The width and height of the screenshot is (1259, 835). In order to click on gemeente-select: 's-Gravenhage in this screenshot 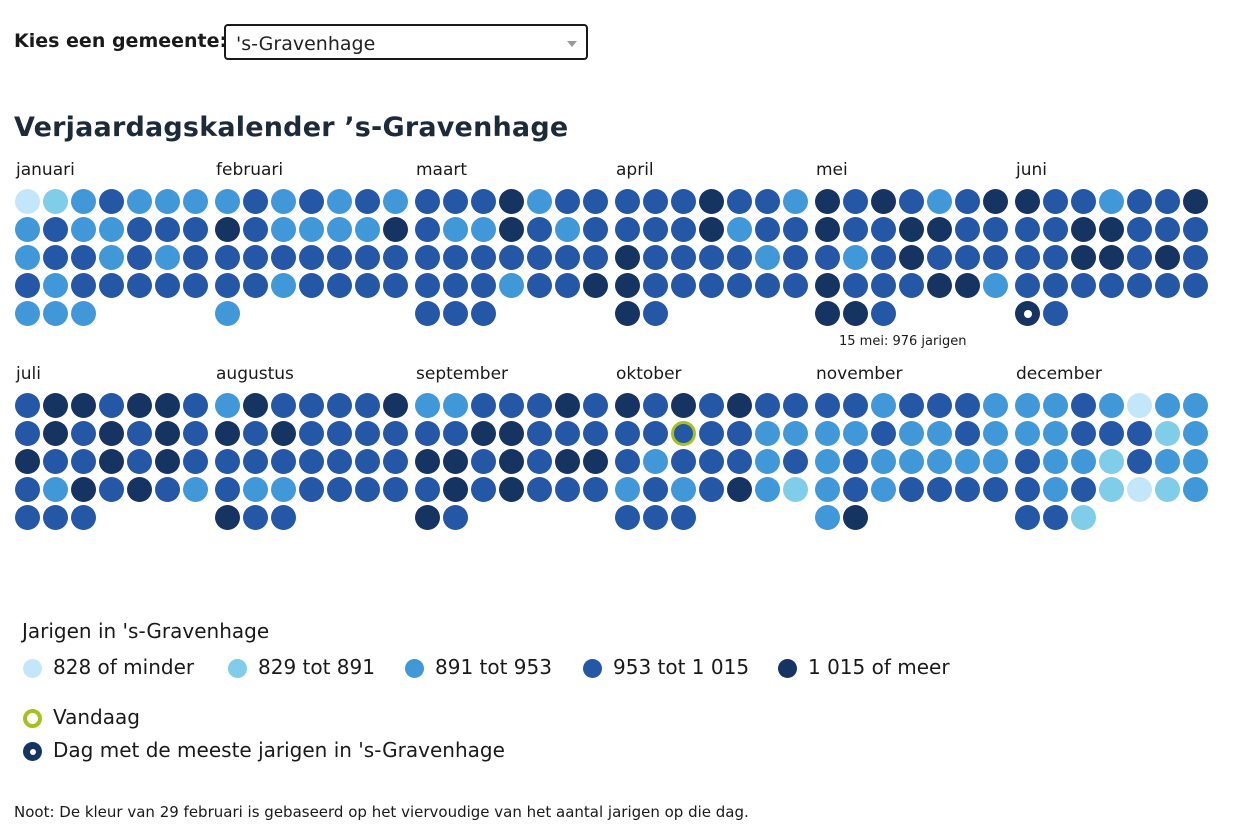, I will do `click(406, 42)`.